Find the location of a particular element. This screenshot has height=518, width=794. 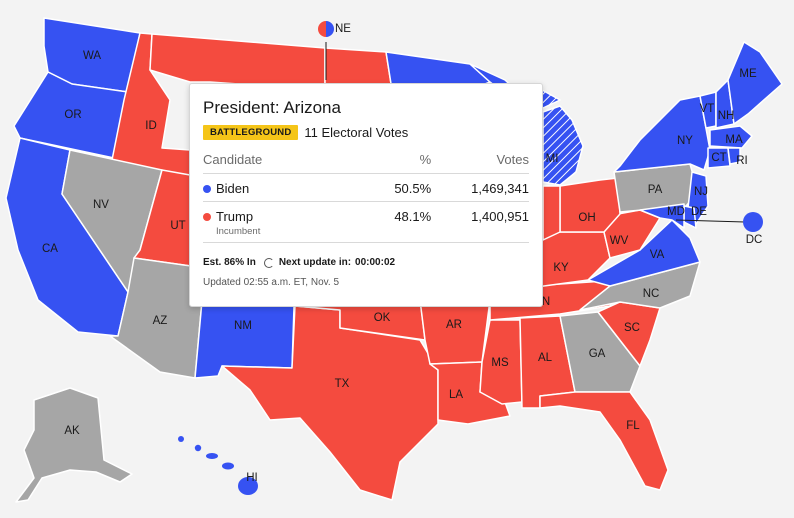

label-ar: AR is located at coordinates (454, 325).